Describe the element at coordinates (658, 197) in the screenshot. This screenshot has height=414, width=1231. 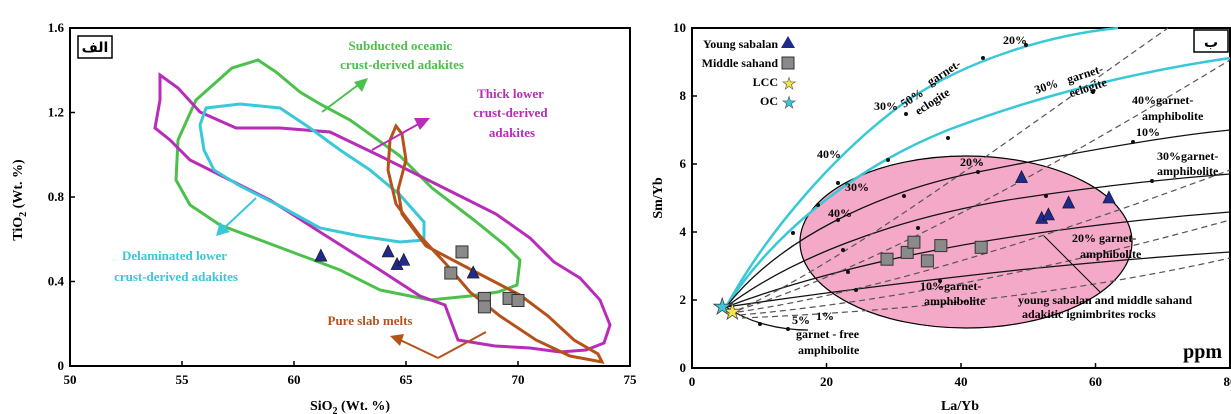
I see `y-axis-label-b: Sm/Yb` at that location.